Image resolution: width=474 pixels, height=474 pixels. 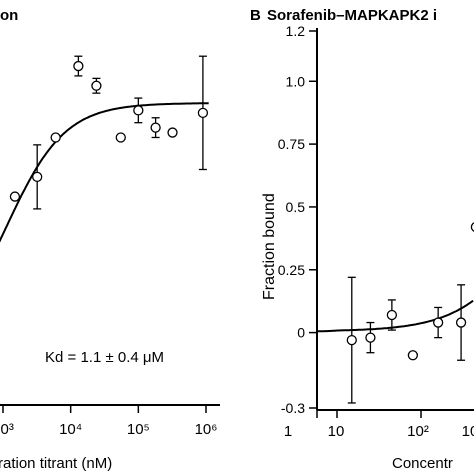 What do you see at coordinates (56, 463) in the screenshot?
I see `panel-a-x-axis-label: ration titrant (nM)` at bounding box center [56, 463].